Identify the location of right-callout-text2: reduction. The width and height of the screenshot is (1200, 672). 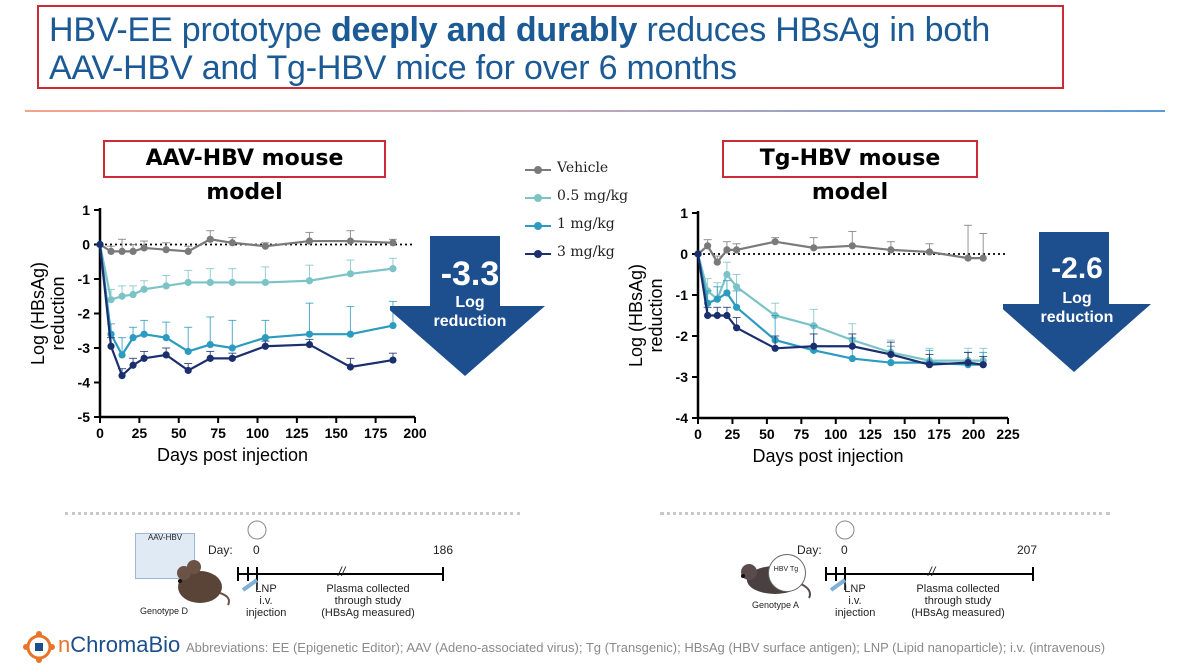
(1077, 317).